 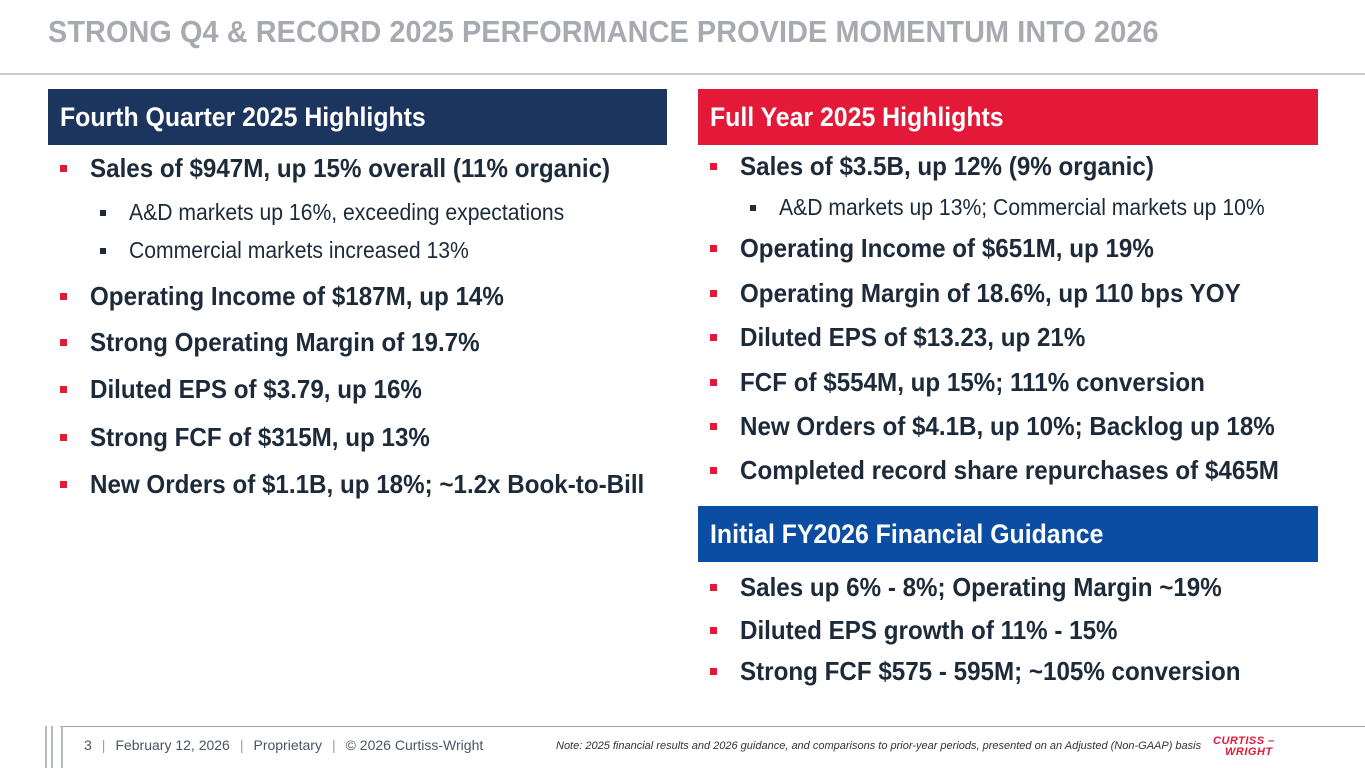 I want to click on guidance-item-eps: Diluted EPS growth of 11% - 15%, so click(x=928, y=630).